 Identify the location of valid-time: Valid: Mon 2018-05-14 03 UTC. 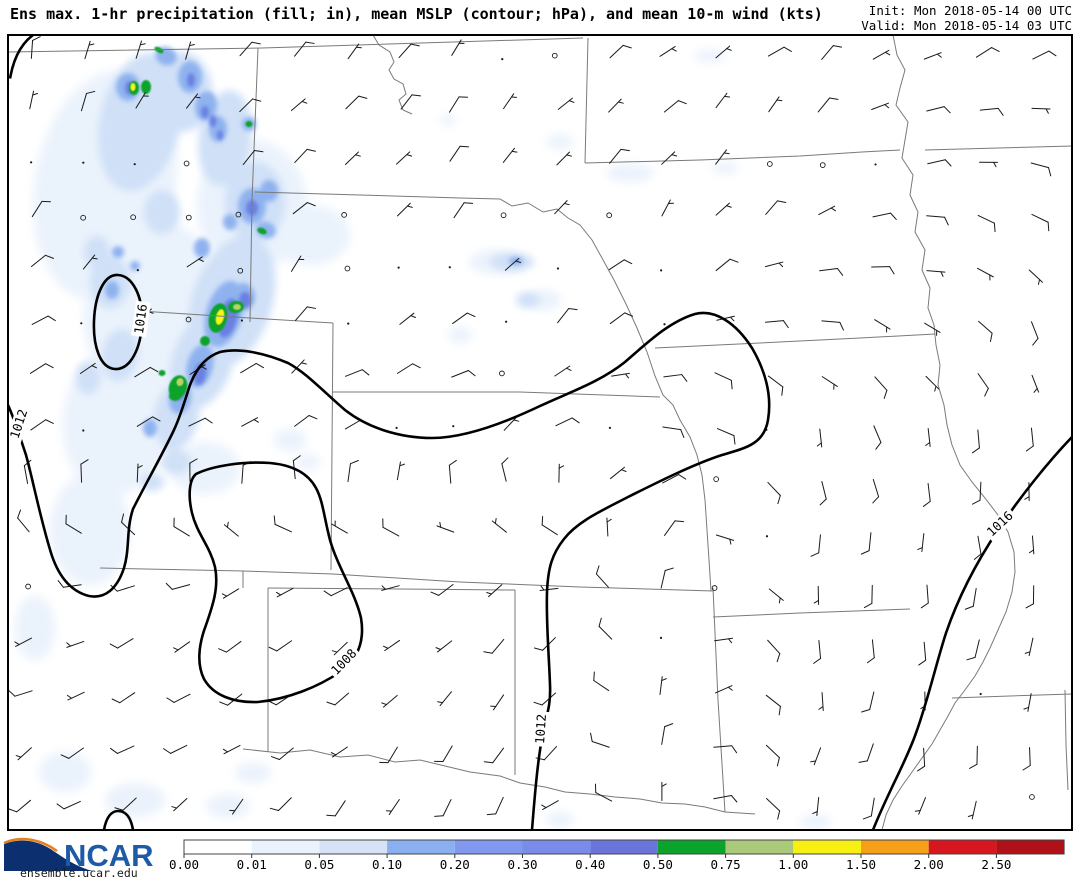
(966, 25).